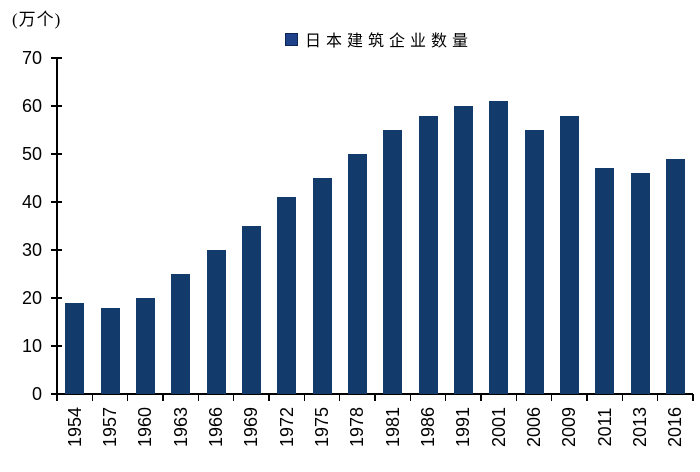 The width and height of the screenshot is (700, 472). Describe the element at coordinates (498, 427) in the screenshot. I see `x-axis-label: 2001` at that location.